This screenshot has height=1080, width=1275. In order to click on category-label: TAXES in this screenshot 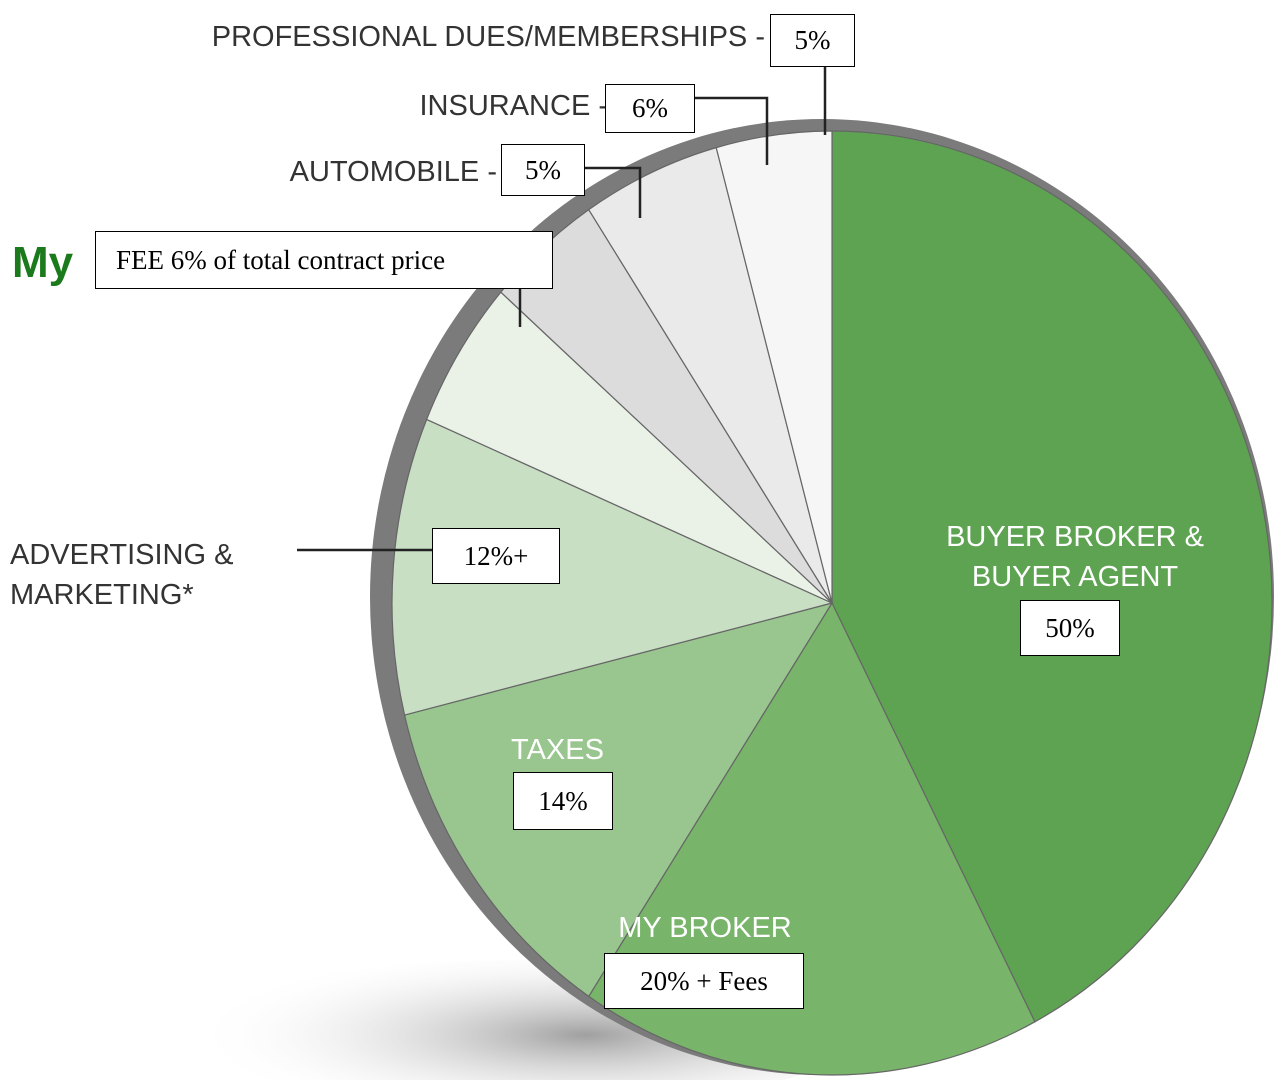, I will do `click(557, 750)`.